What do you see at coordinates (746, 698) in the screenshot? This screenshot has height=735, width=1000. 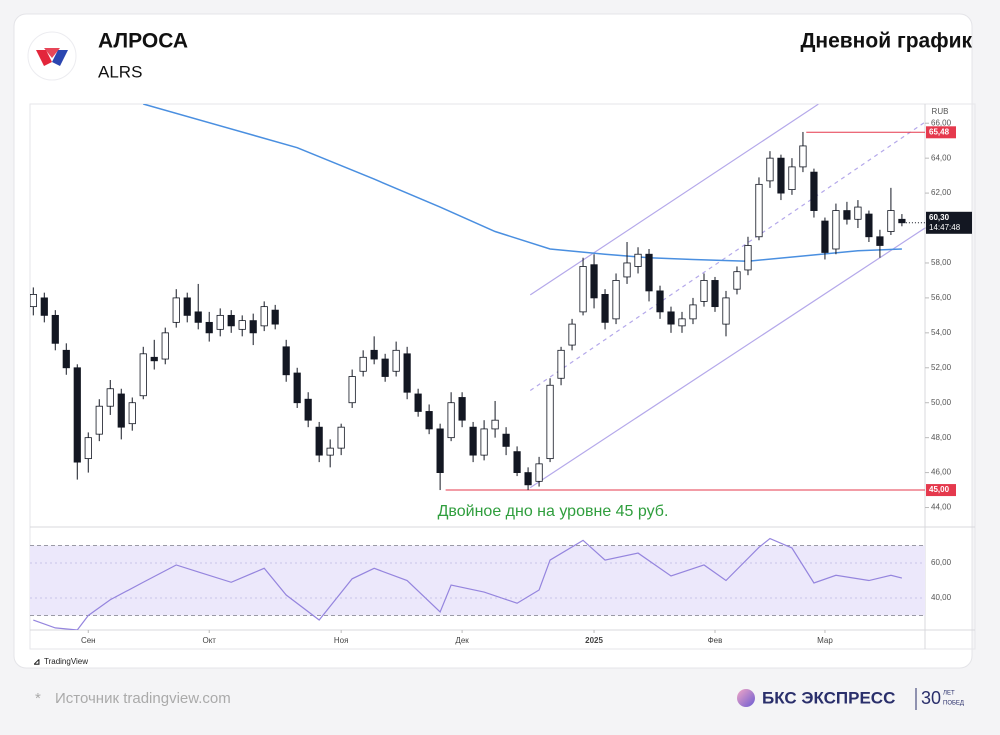 I see `brand-icon` at bounding box center [746, 698].